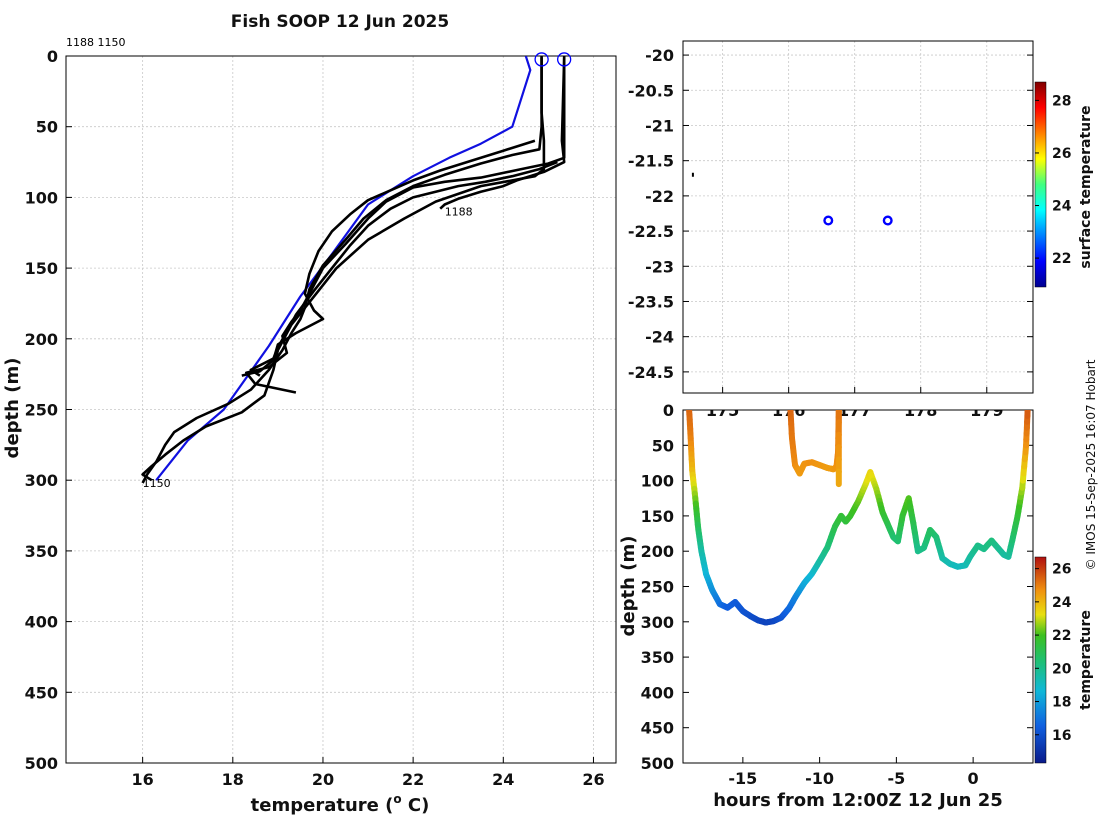 The height and width of the screenshot is (820, 1100). Describe the element at coordinates (41, 622) in the screenshot. I see `profile-y-tick-label: 400` at that location.